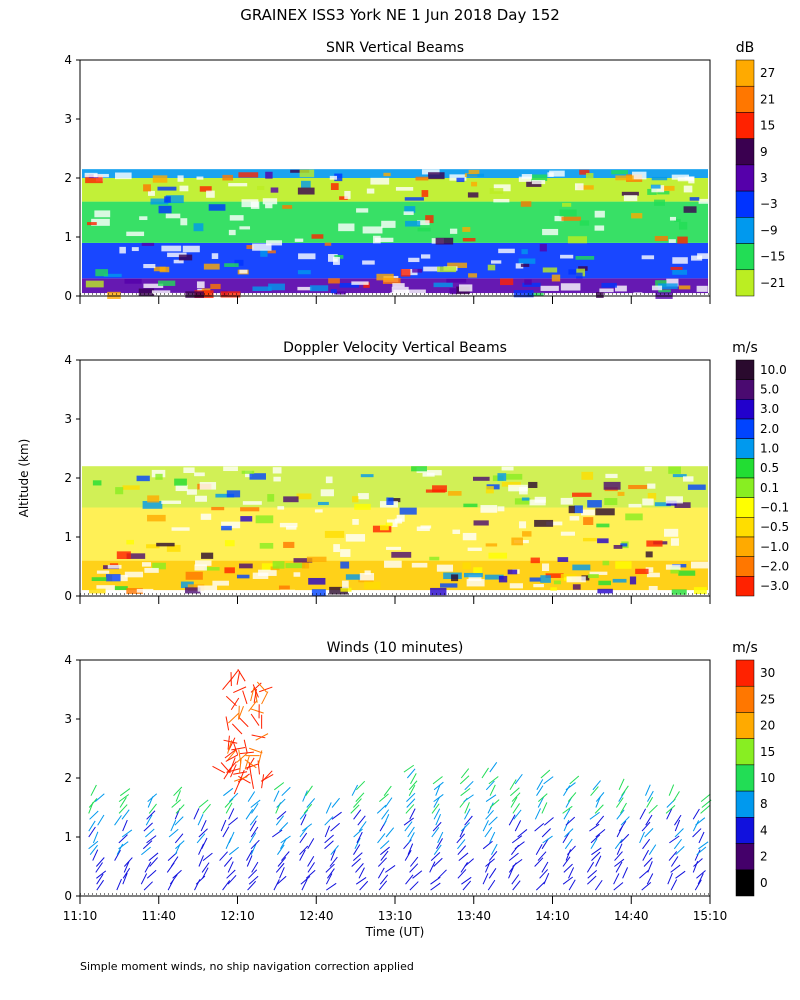 The height and width of the screenshot is (1000, 800). What do you see at coordinates (774, 567) in the screenshot?
I see `colorbar-label: −2.0` at bounding box center [774, 567].